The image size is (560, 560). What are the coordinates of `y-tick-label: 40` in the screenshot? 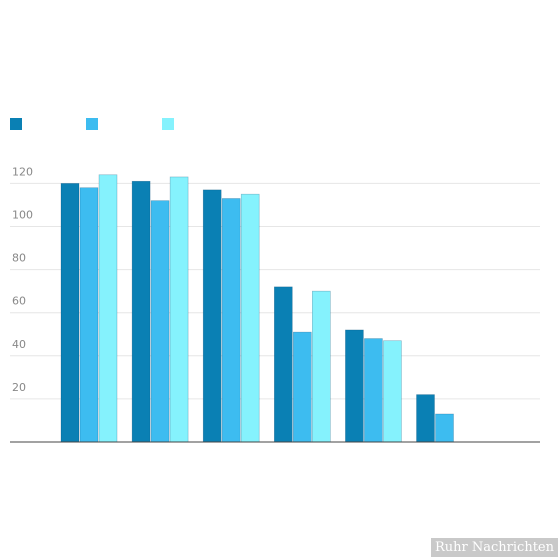 It's located at (19, 344).